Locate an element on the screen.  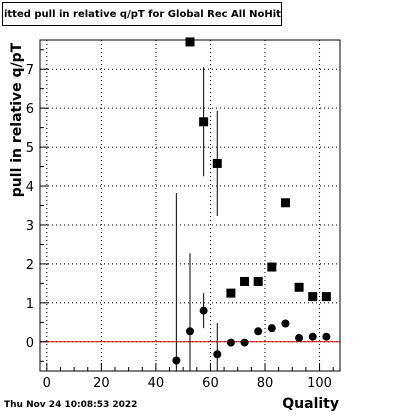
x-tick-label: 40 is located at coordinates (156, 383).